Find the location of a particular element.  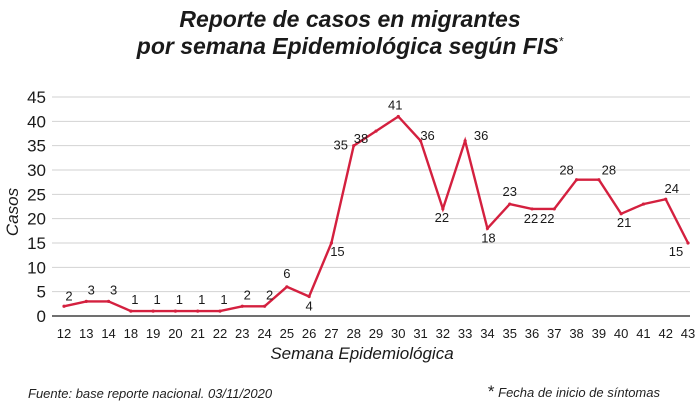

data-label: 21 is located at coordinates (624, 222).